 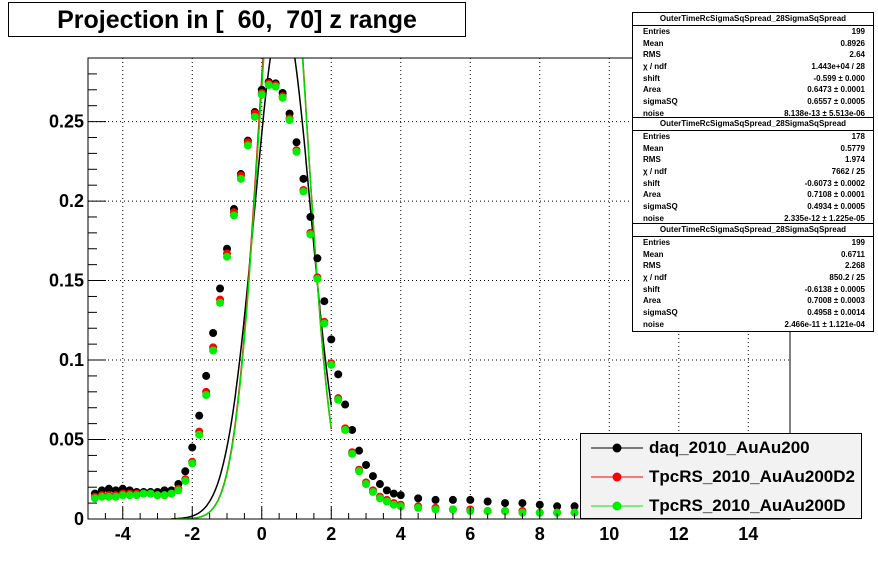 What do you see at coordinates (401, 534) in the screenshot?
I see `x-tick-label: 4` at bounding box center [401, 534].